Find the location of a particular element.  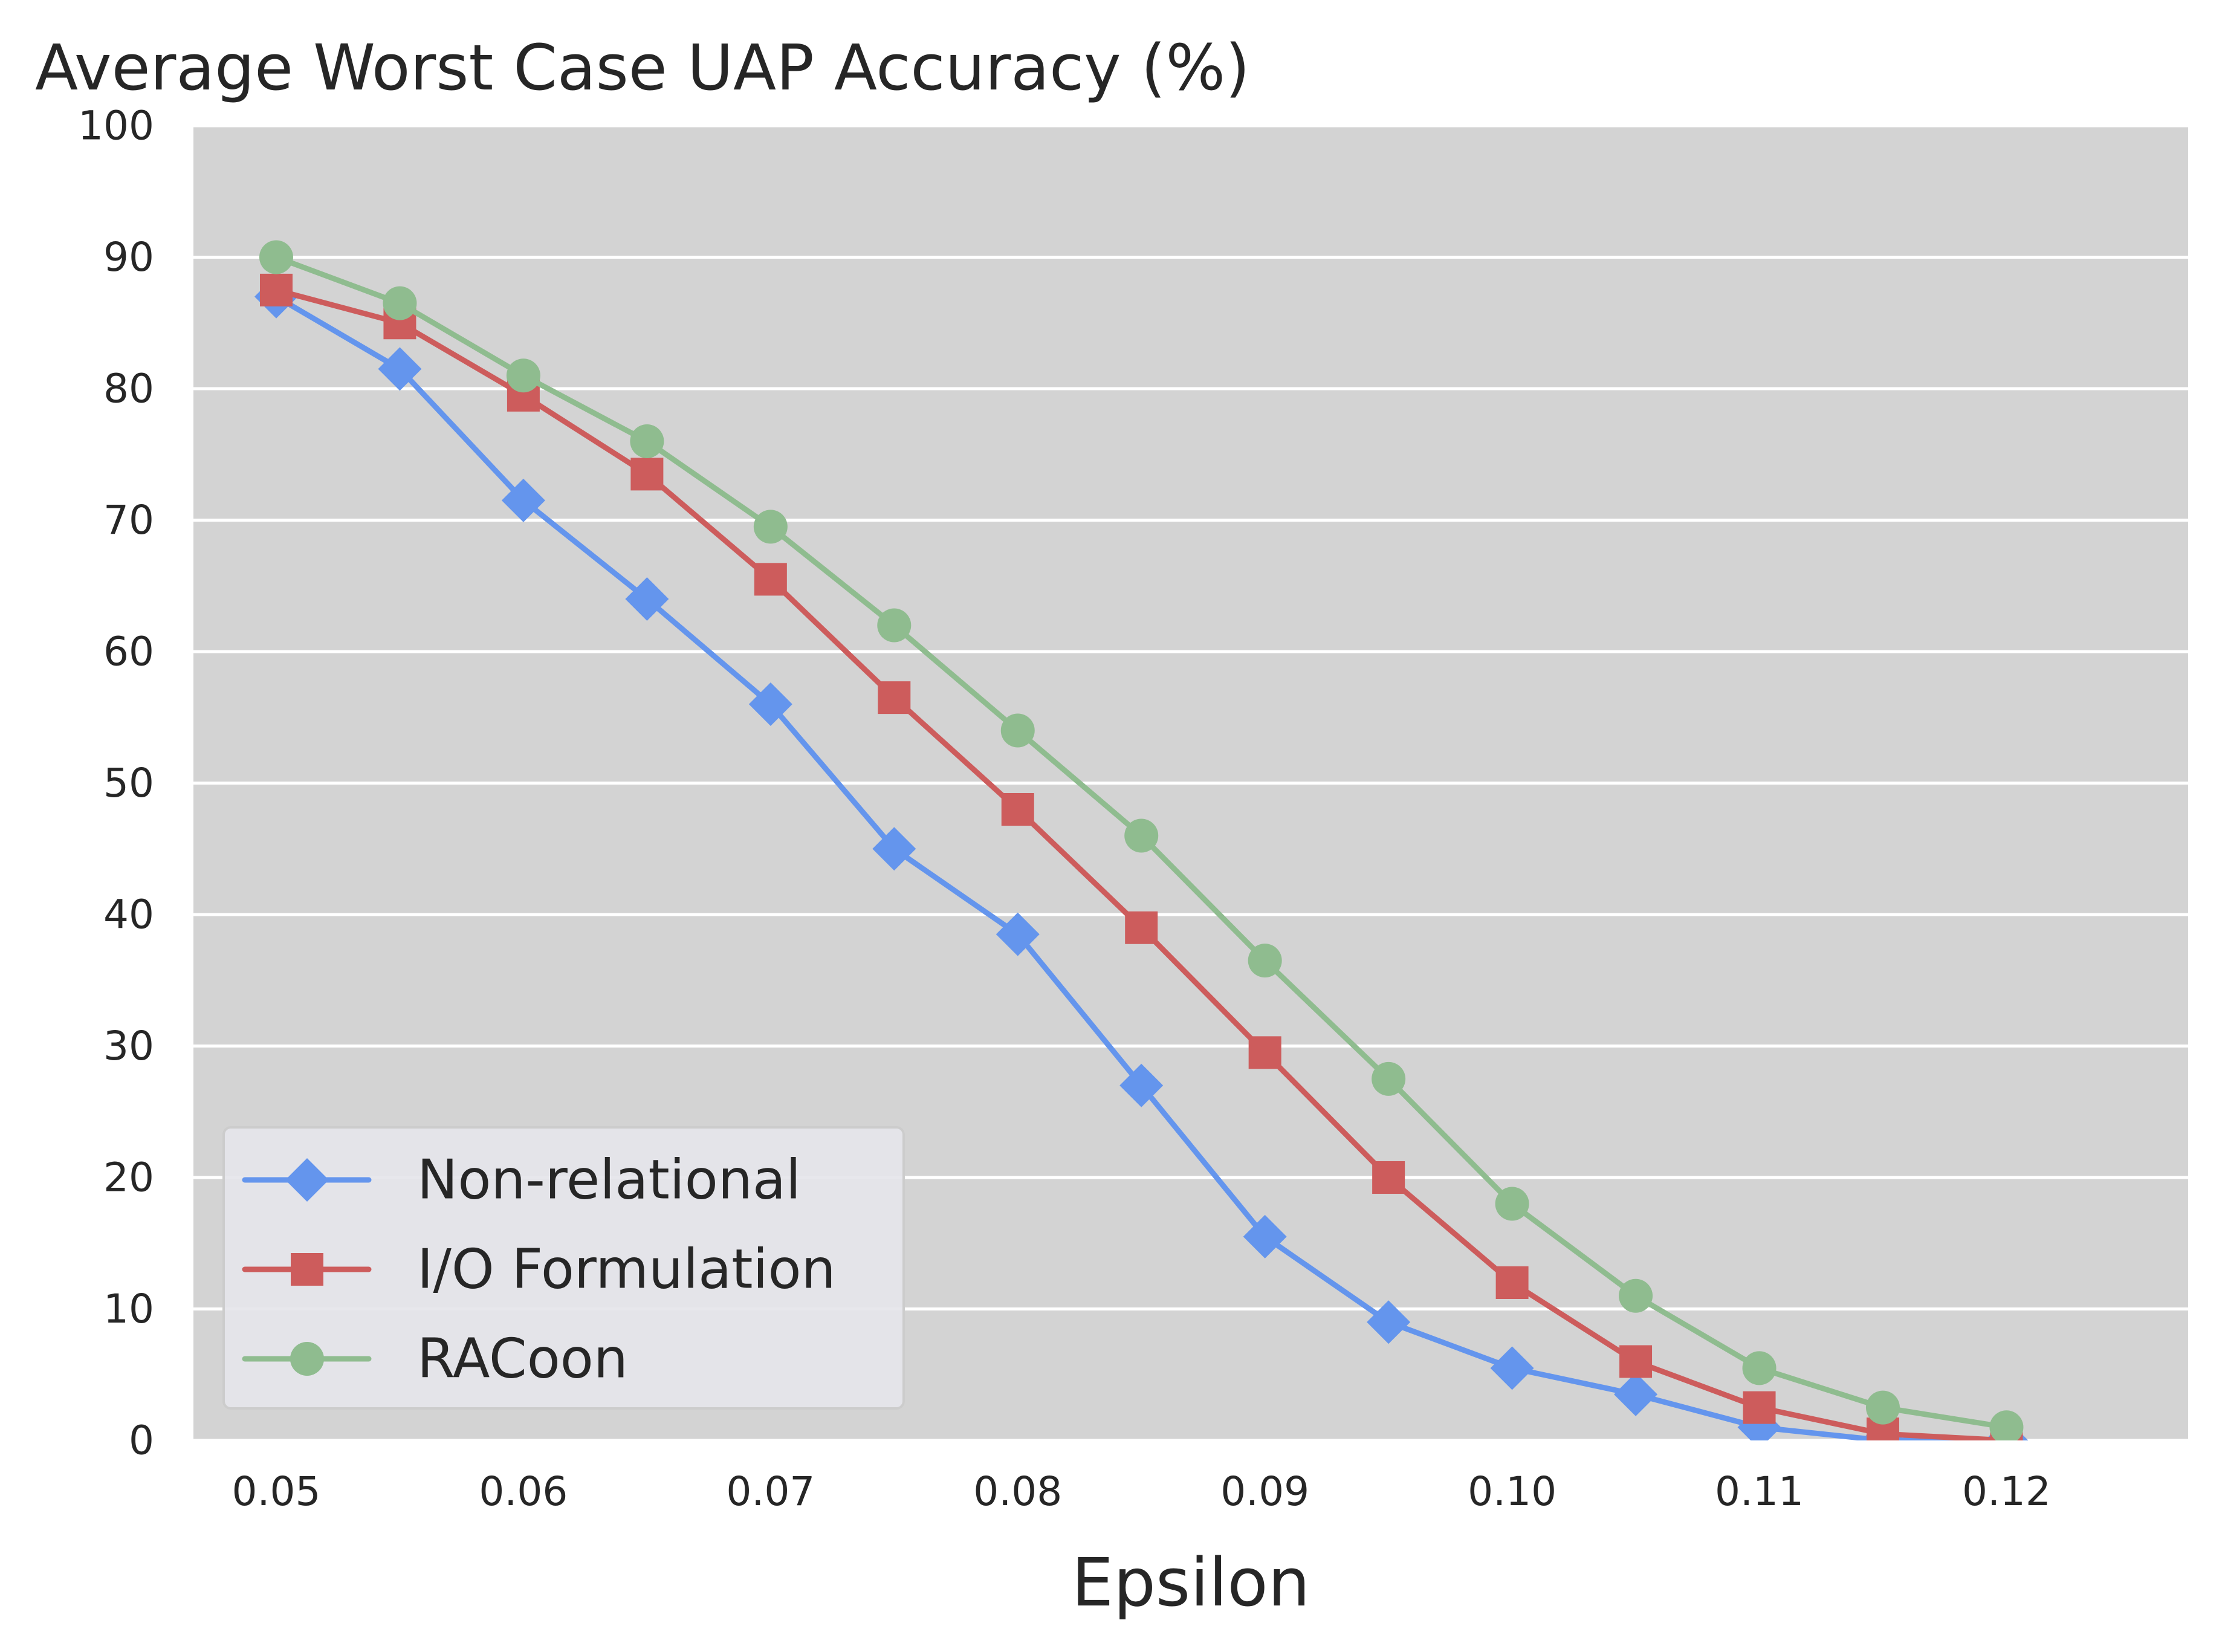

y-tick-label: 60 is located at coordinates (128, 652).